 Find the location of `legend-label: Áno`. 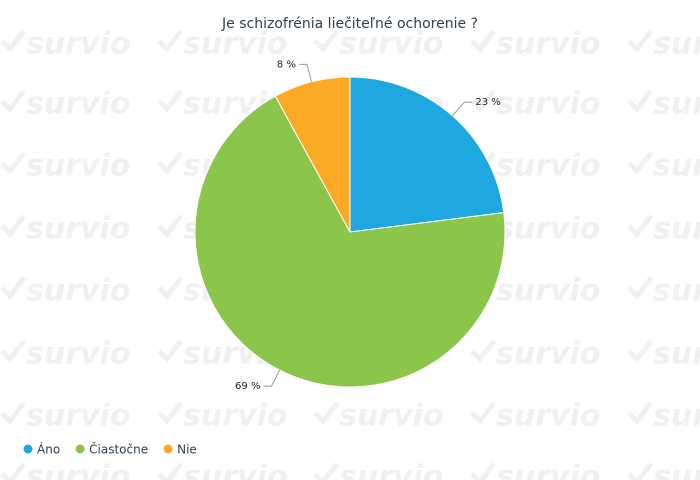

legend-label: Áno is located at coordinates (48, 449).